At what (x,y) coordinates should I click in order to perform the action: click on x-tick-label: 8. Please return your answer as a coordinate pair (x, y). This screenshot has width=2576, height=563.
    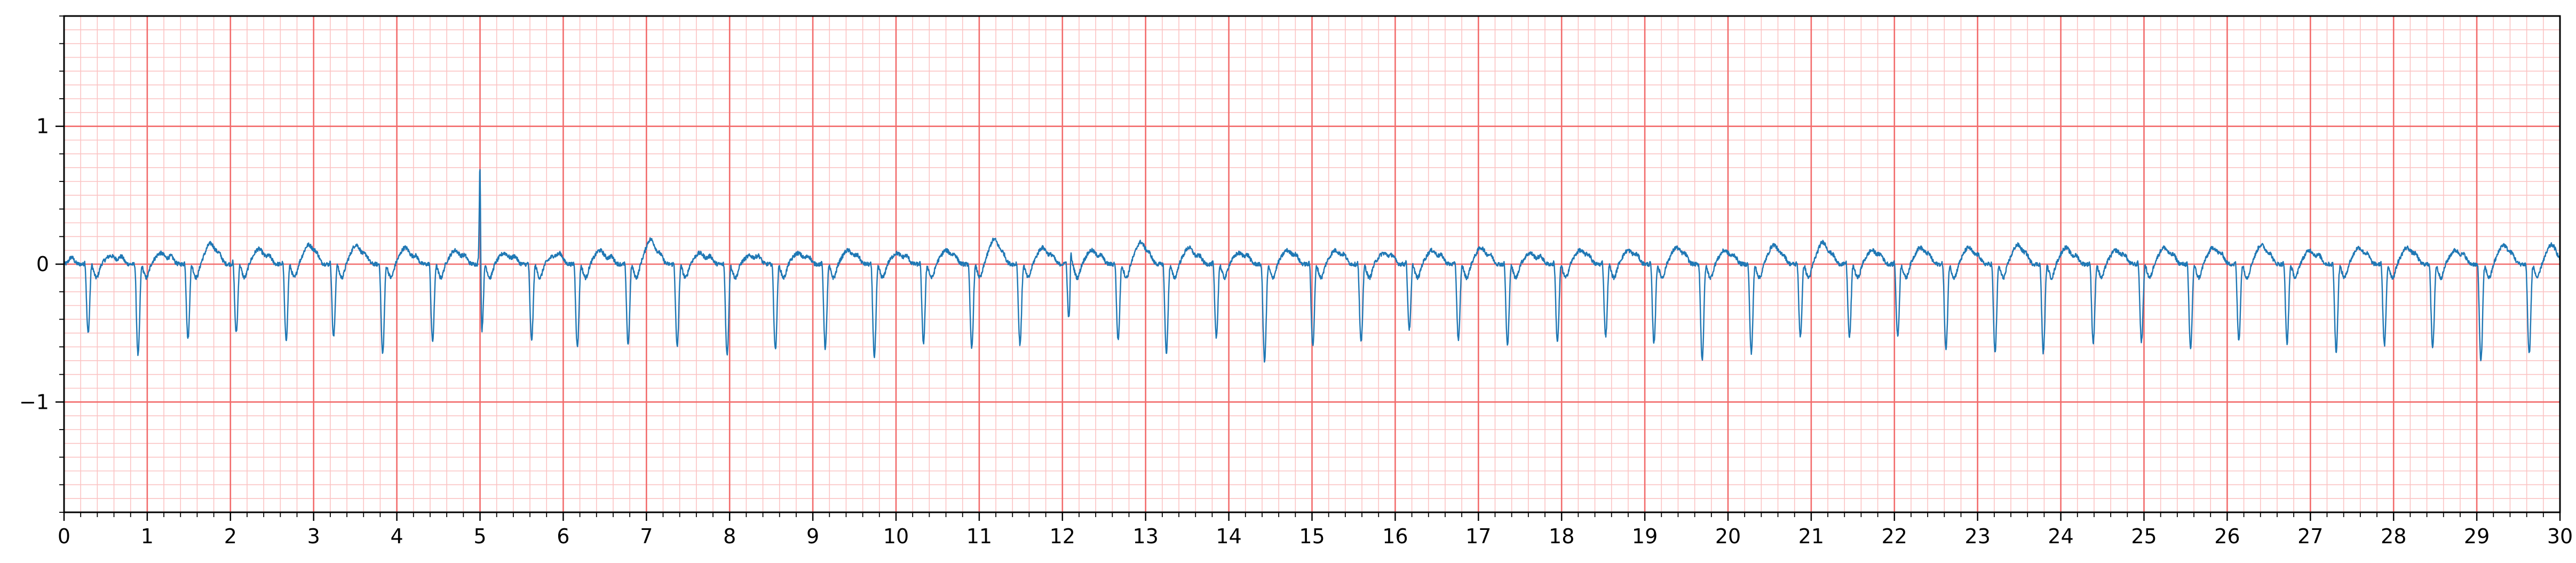
    Looking at the image, I should click on (729, 536).